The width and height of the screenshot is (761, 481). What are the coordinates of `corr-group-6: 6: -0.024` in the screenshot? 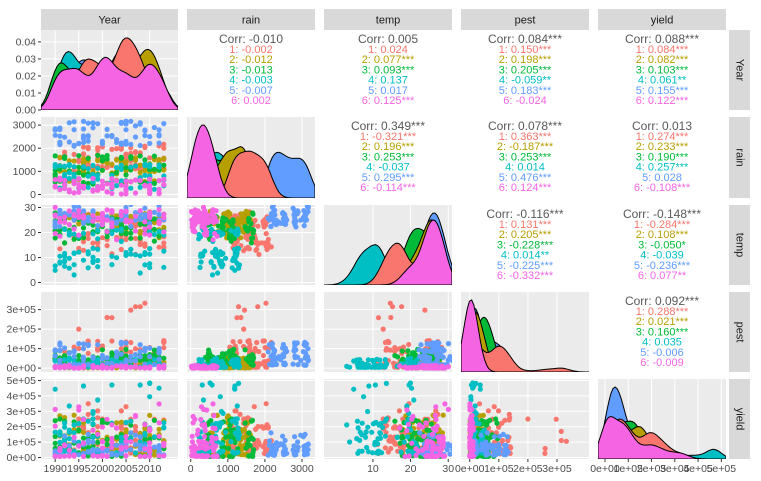 It's located at (524, 101).